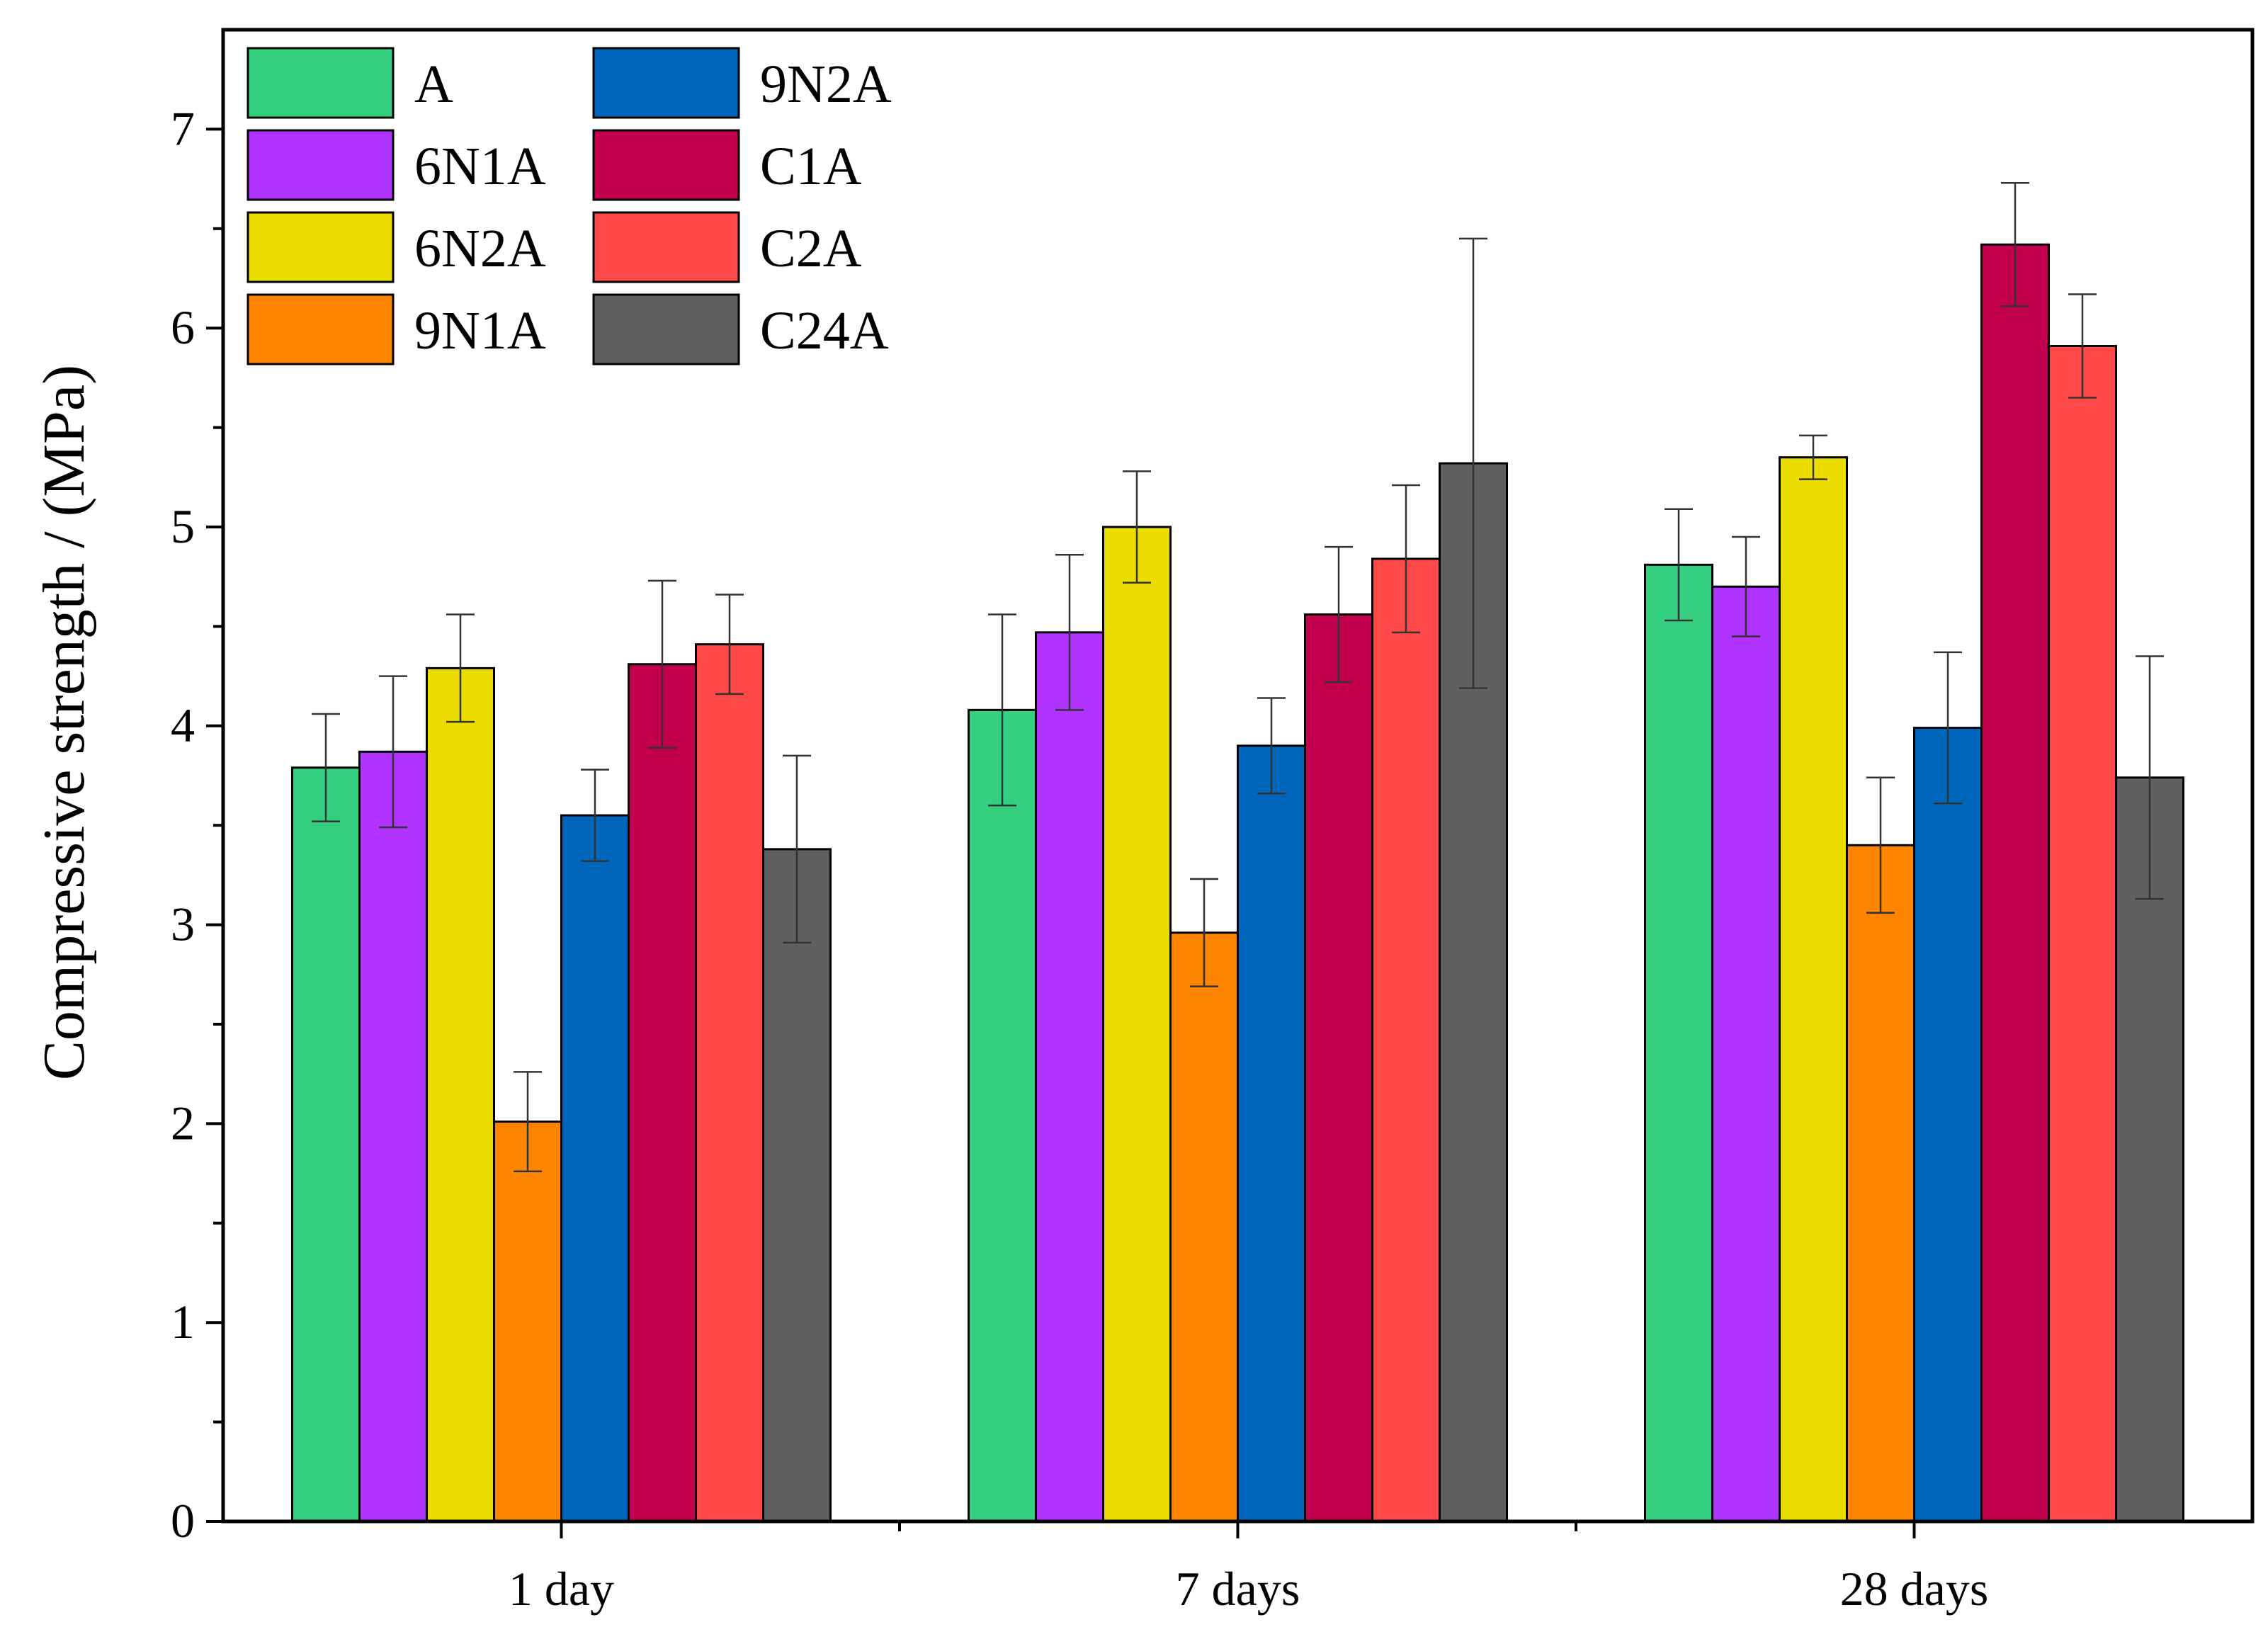 This screenshot has width=2268, height=1639. I want to click on legend-label: 6N1A, so click(480, 166).